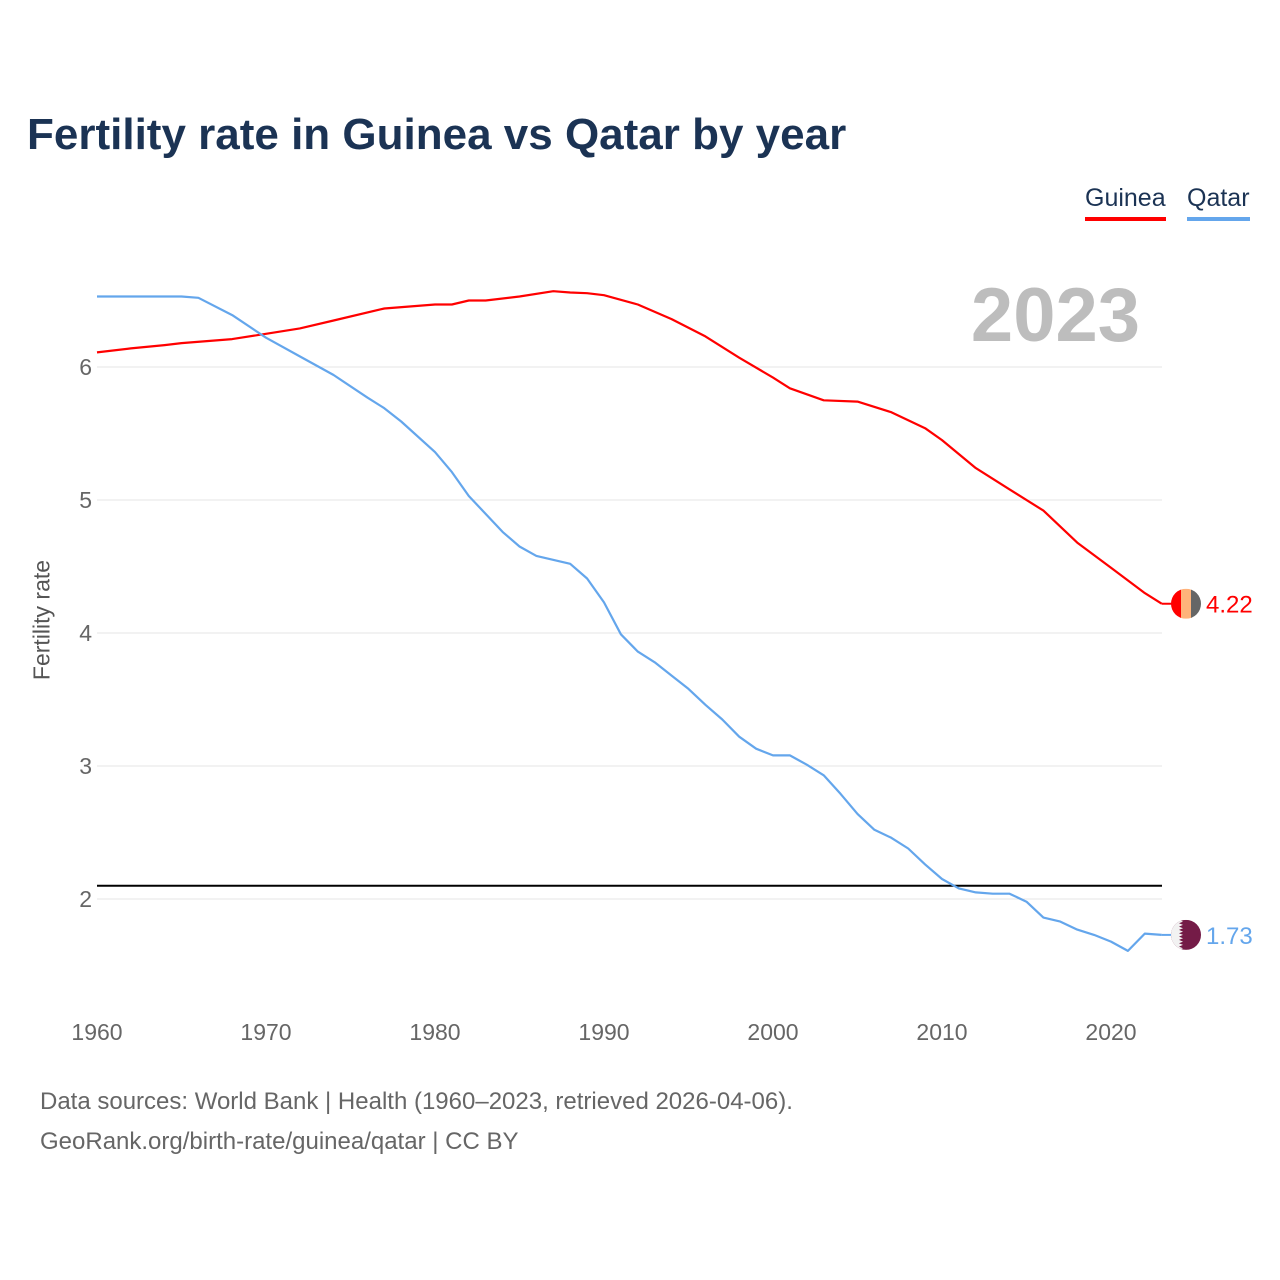 Image resolution: width=1280 pixels, height=1280 pixels. Describe the element at coordinates (85, 367) in the screenshot. I see `y-tick-label: 6` at that location.